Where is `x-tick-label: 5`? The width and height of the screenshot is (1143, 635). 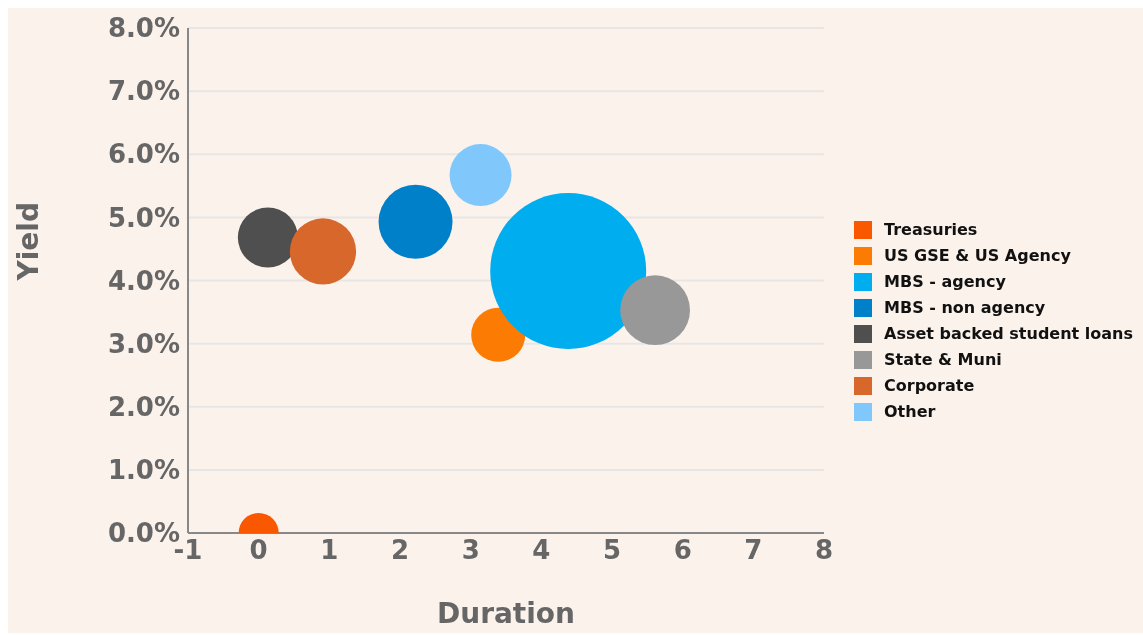 x-tick-label: 5 is located at coordinates (612, 550).